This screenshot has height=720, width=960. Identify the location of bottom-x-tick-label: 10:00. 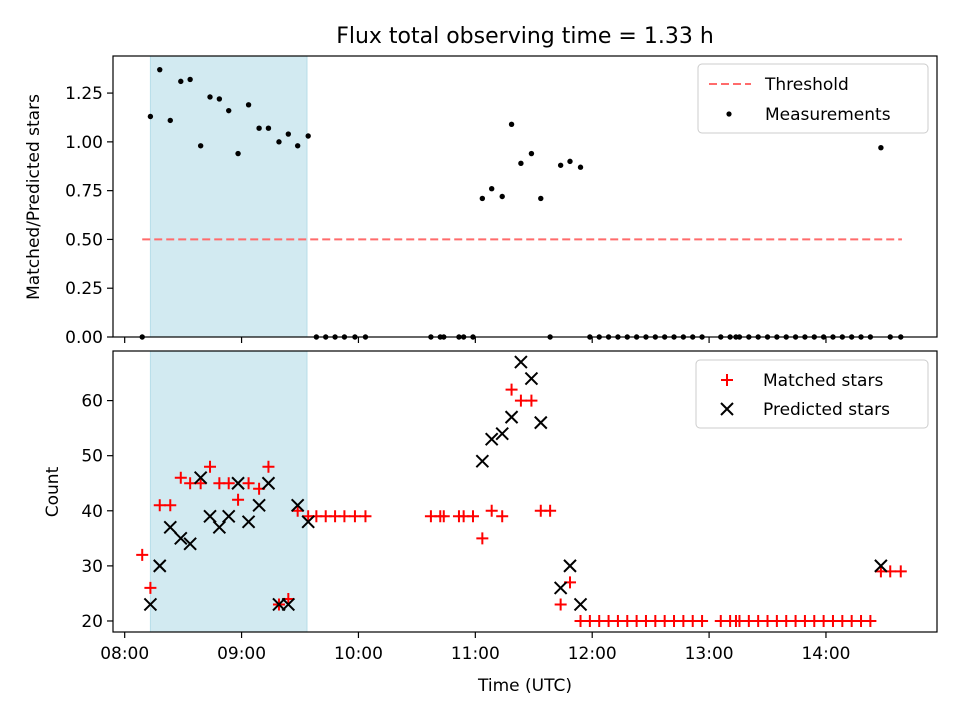
(358, 654).